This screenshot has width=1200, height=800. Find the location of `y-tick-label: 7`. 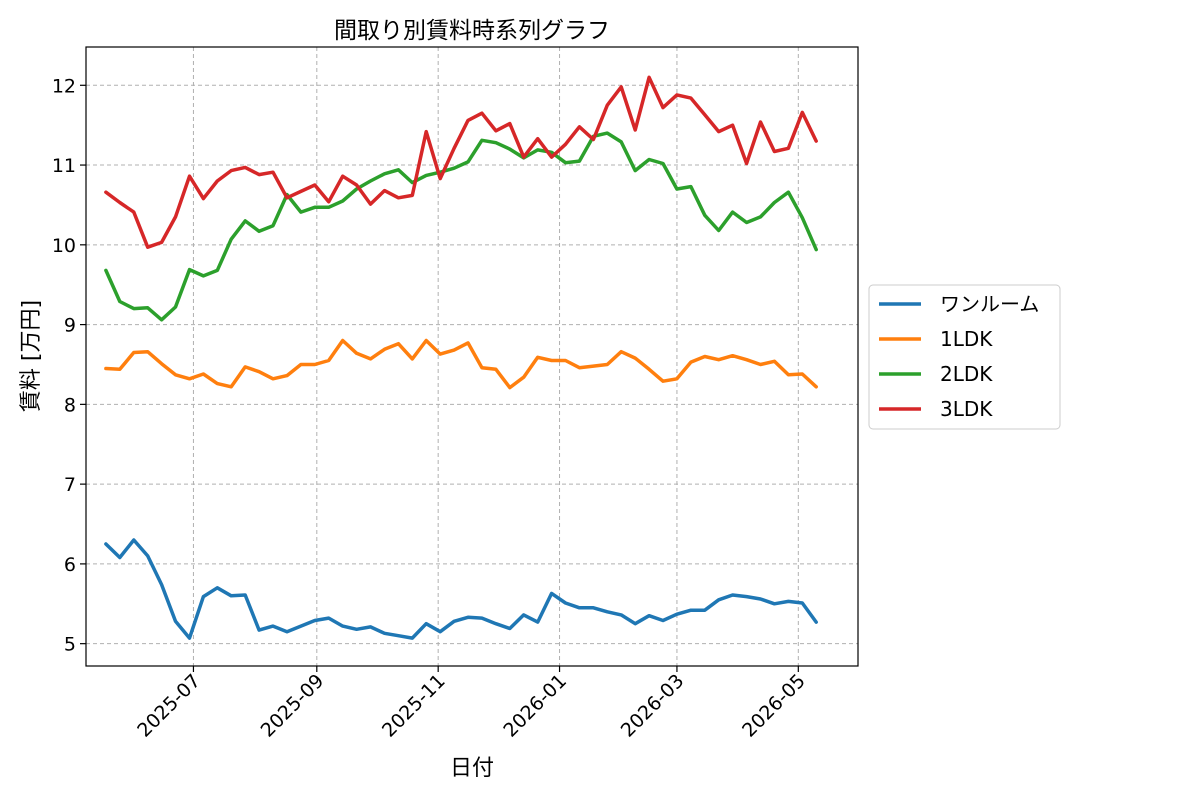

y-tick-label: 7 is located at coordinates (70, 485).